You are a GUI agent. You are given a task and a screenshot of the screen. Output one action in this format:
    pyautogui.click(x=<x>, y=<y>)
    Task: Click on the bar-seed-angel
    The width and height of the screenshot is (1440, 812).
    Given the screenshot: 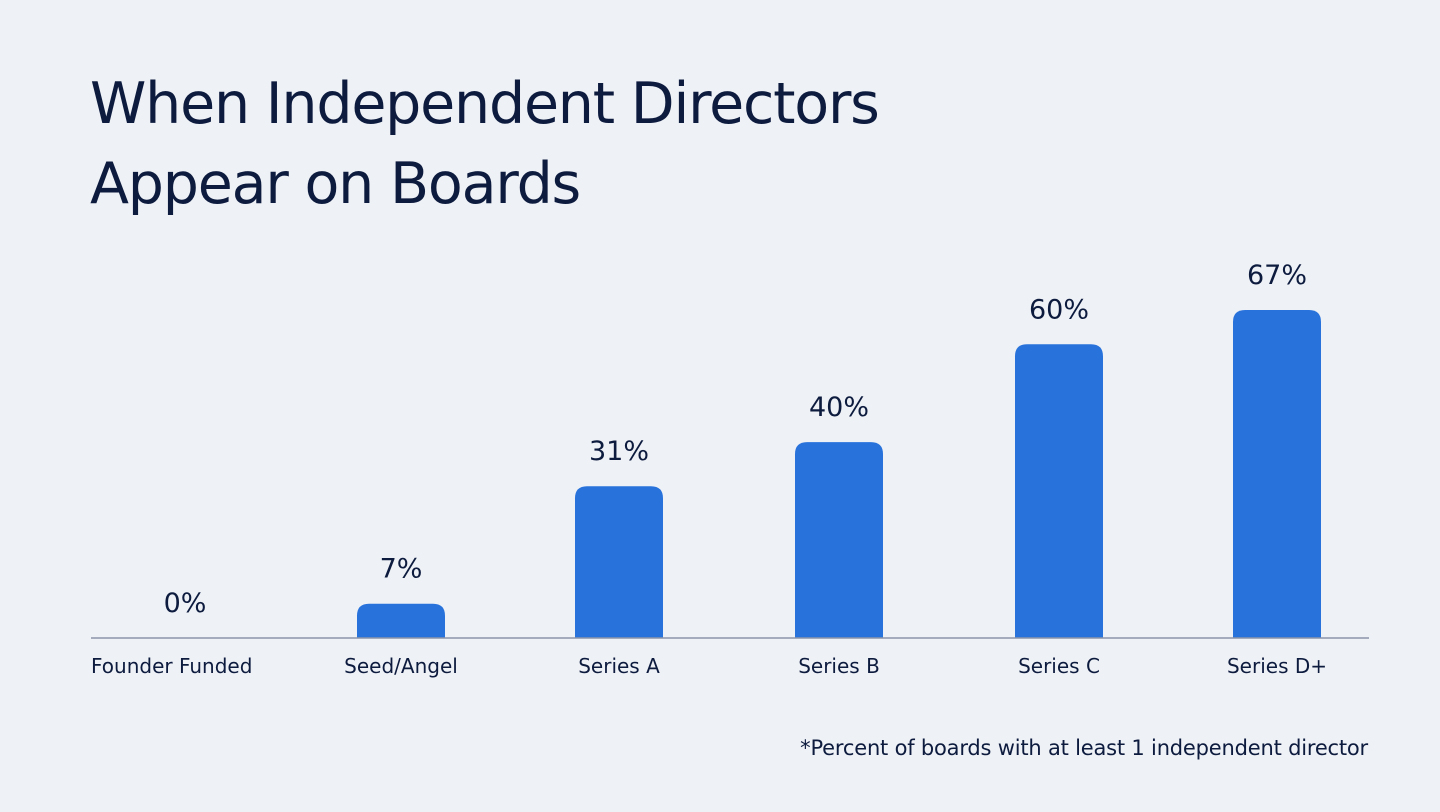 What is the action you would take?
    pyautogui.click(x=401, y=620)
    